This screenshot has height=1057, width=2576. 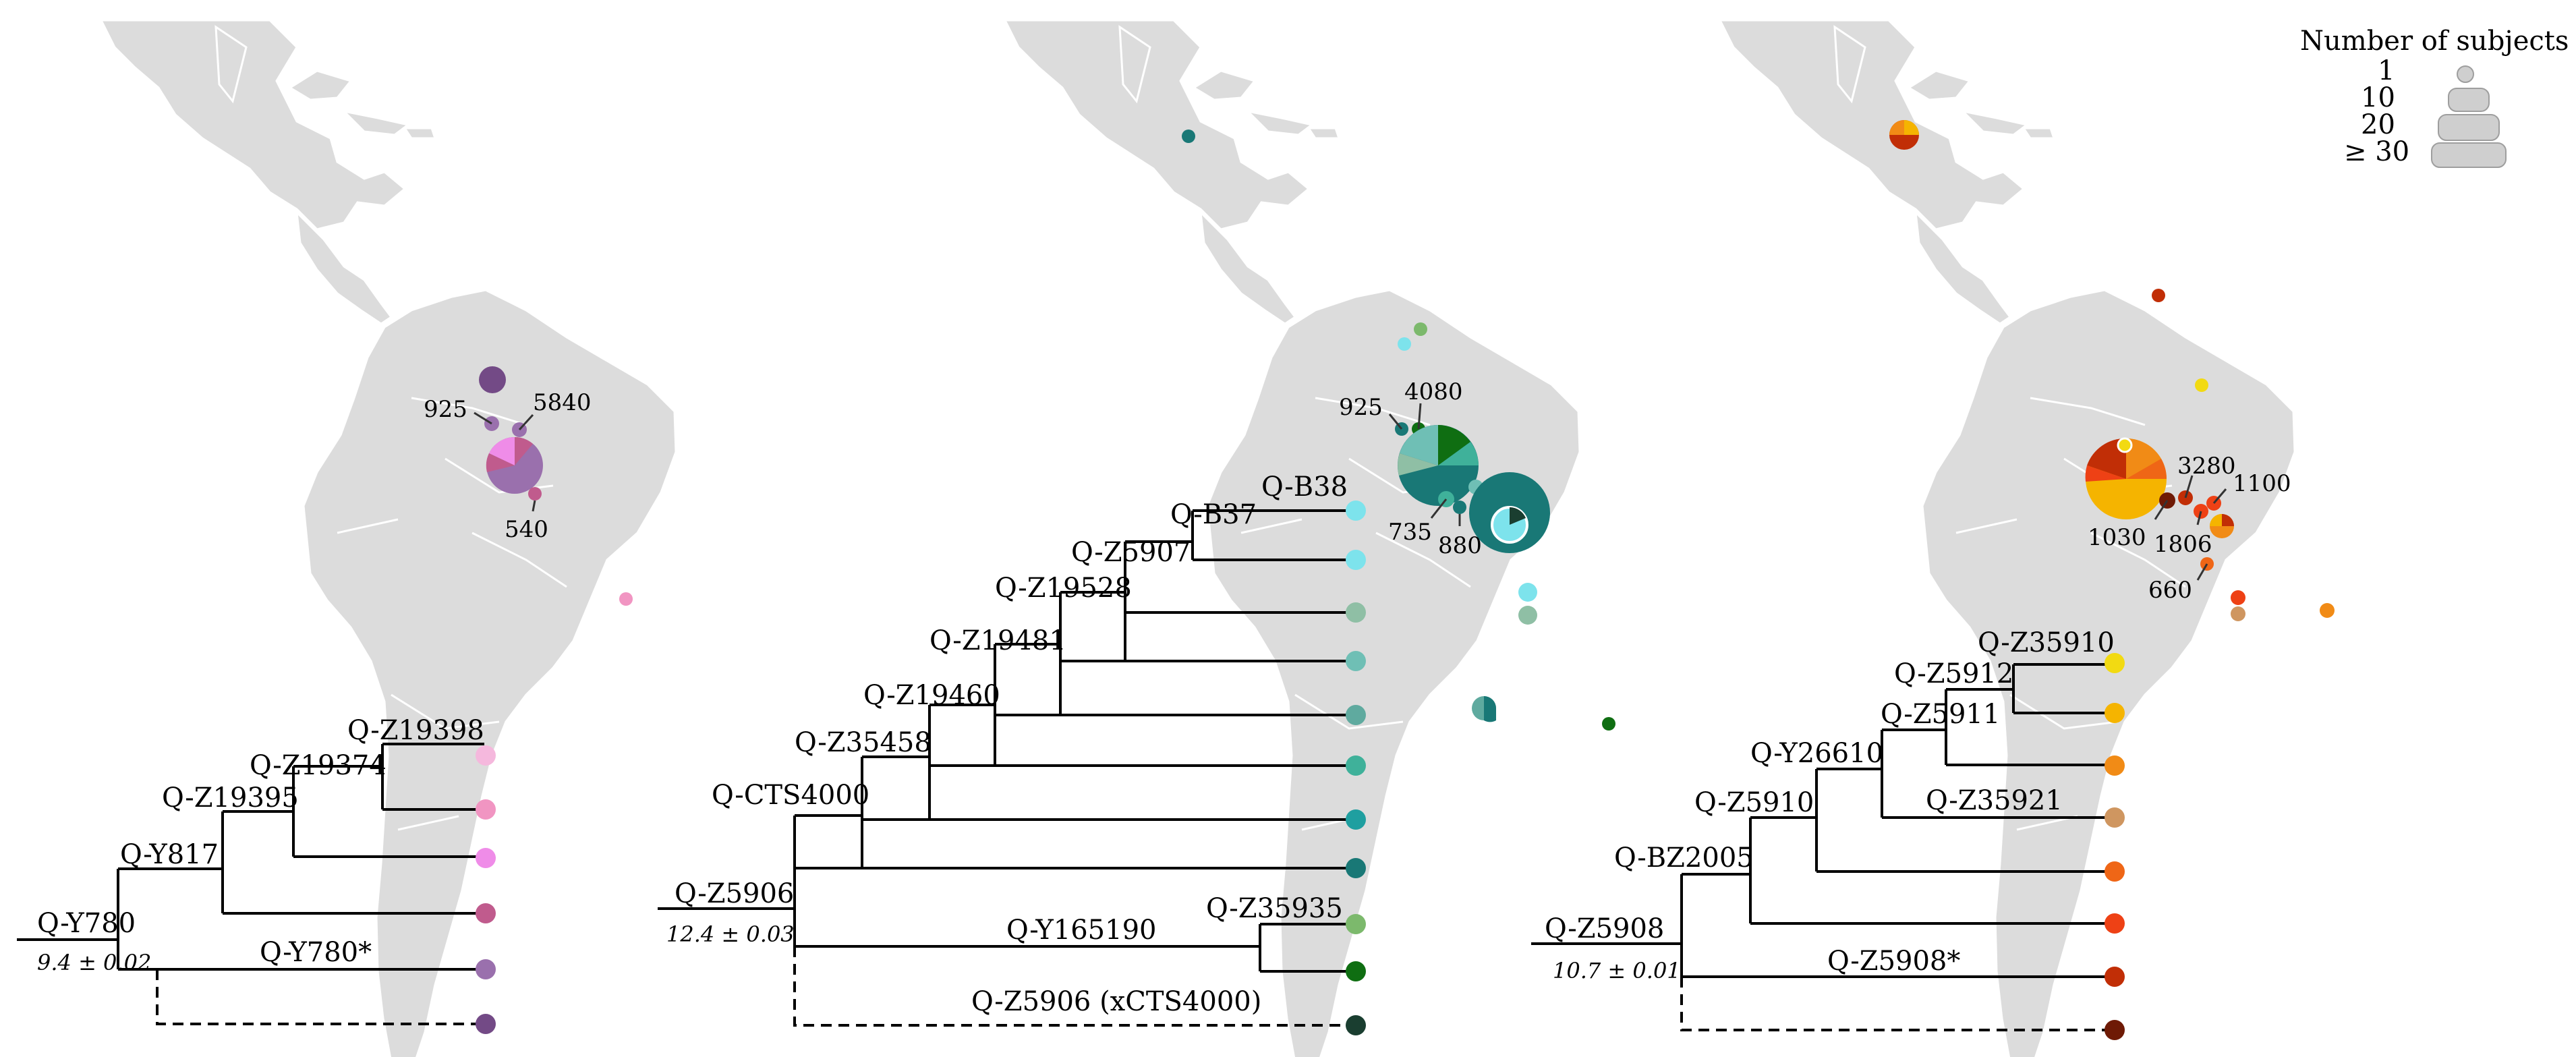 What do you see at coordinates (1460, 545) in the screenshot?
I see `map-label: 880` at bounding box center [1460, 545].